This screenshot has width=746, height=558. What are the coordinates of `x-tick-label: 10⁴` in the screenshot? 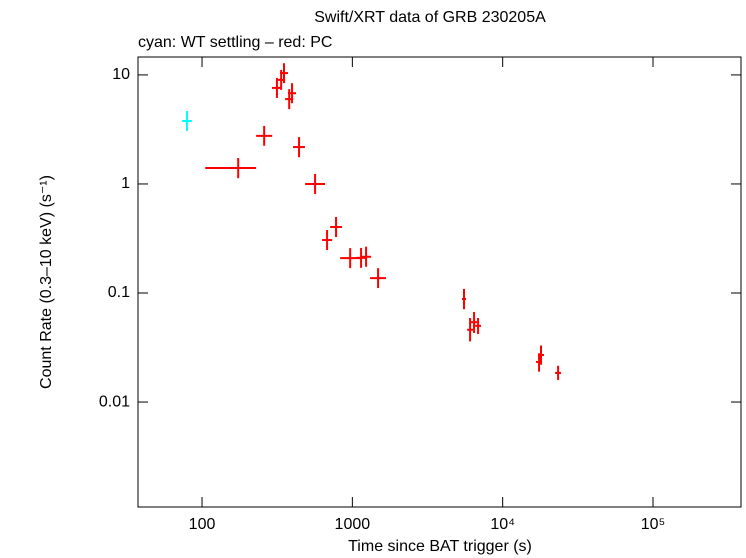 It's located at (502, 524).